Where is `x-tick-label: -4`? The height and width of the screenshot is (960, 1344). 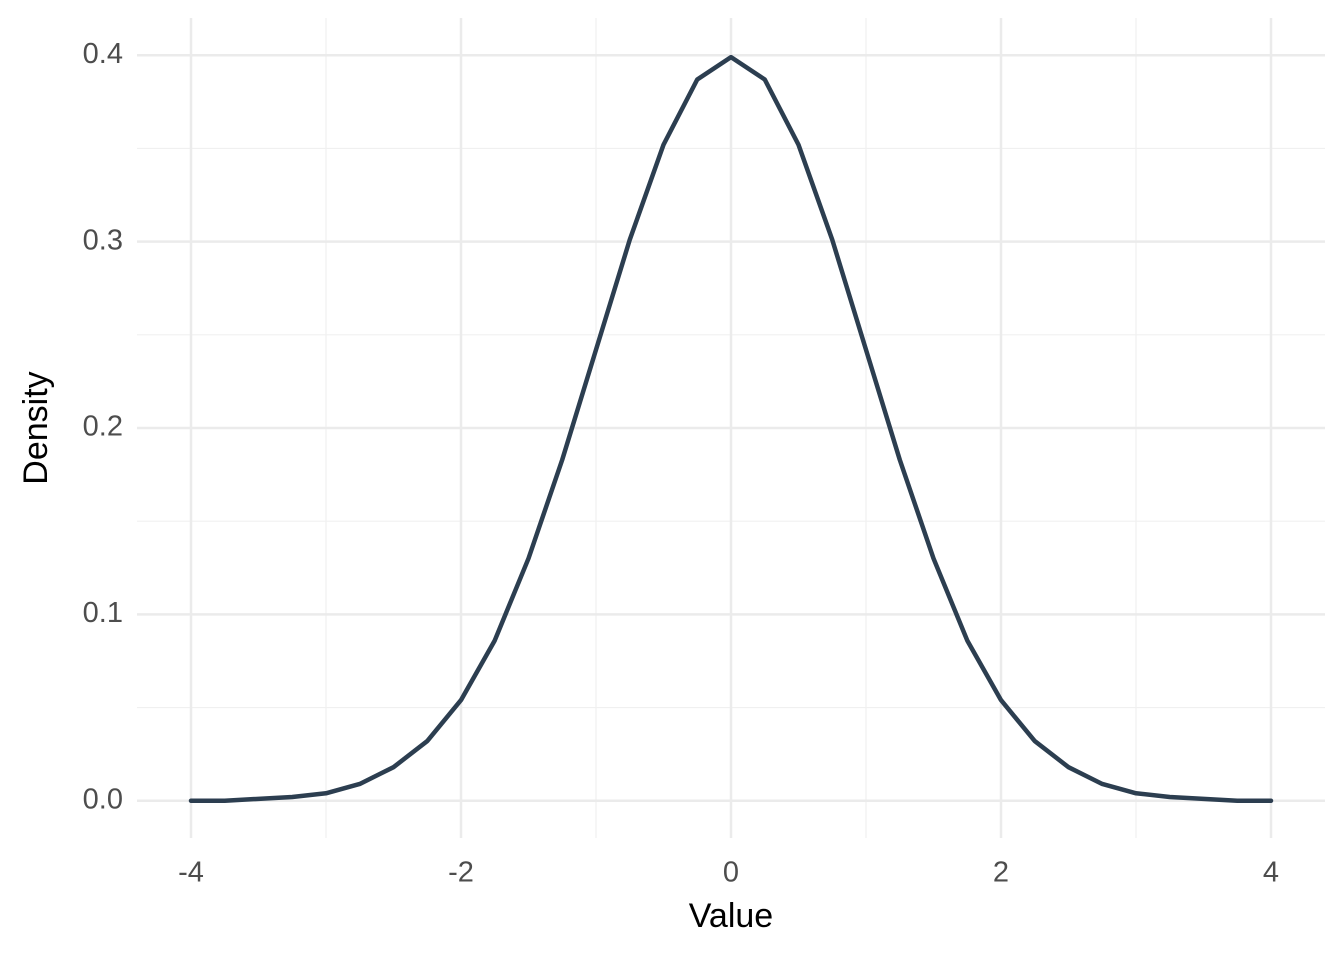
x-tick-label: -4 is located at coordinates (191, 873).